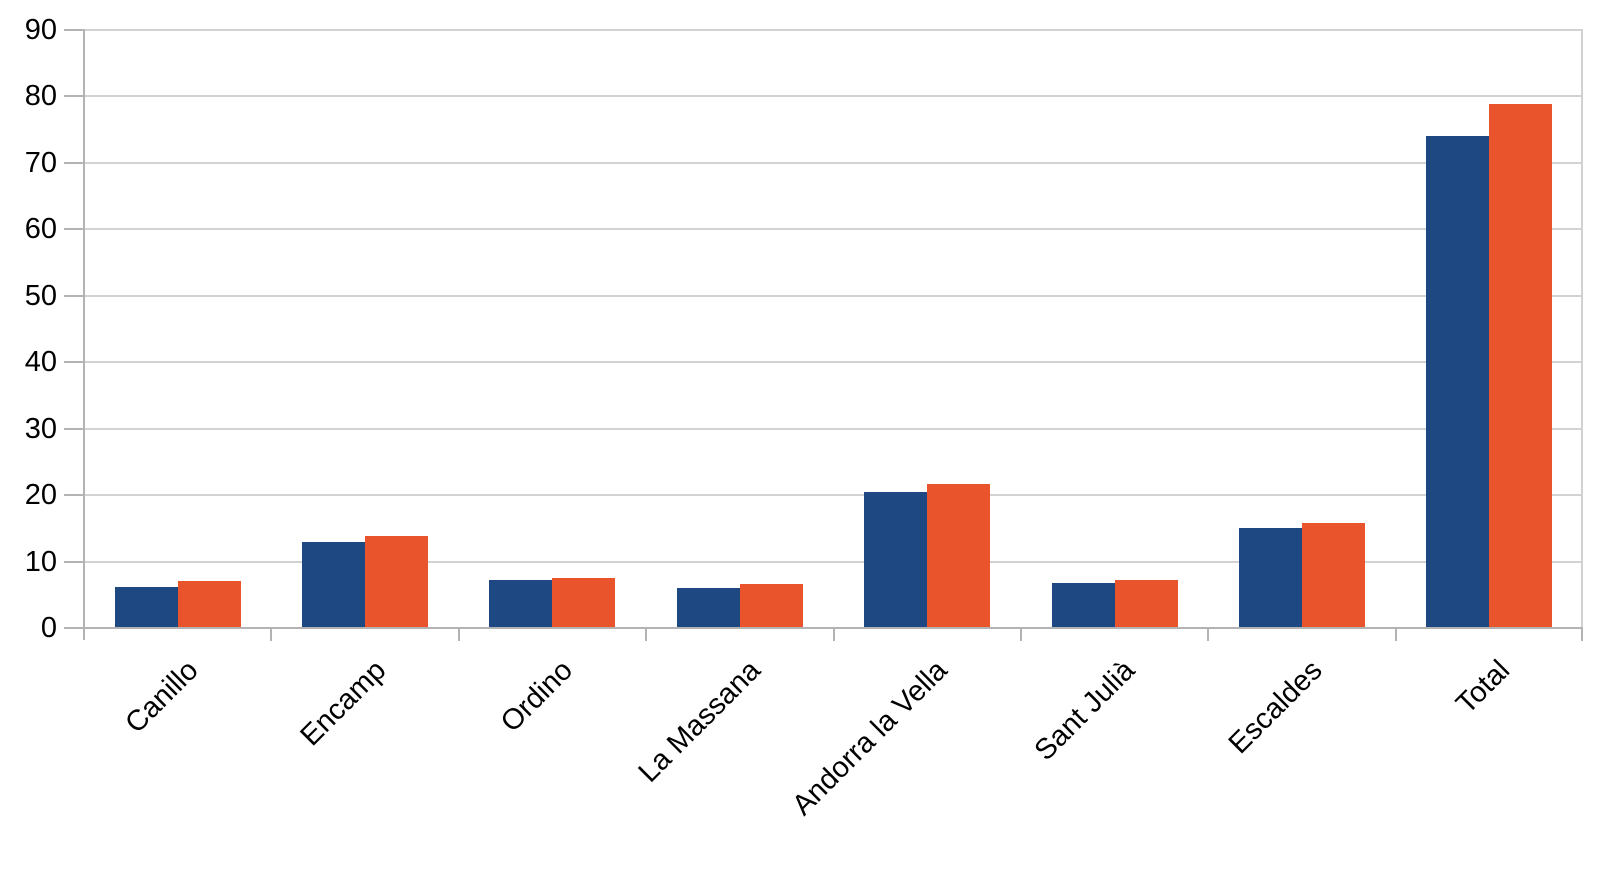  Describe the element at coordinates (396, 582) in the screenshot. I see `bar-encamp-s2` at that location.